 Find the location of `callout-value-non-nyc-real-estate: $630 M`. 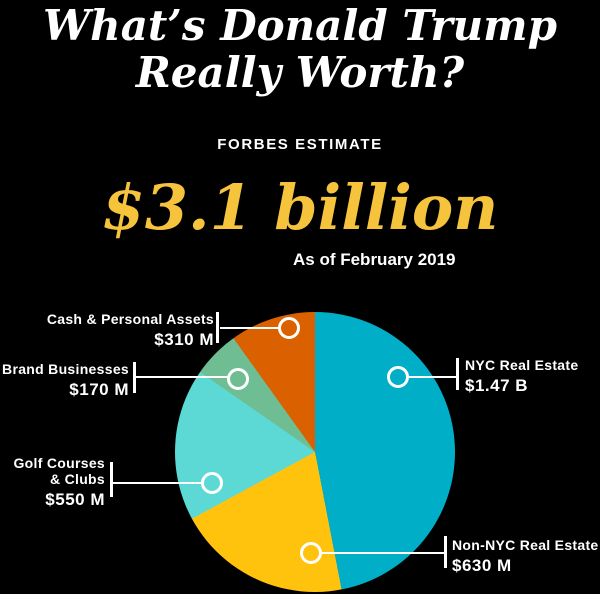

callout-value-non-nyc-real-estate: $630 M is located at coordinates (482, 565).